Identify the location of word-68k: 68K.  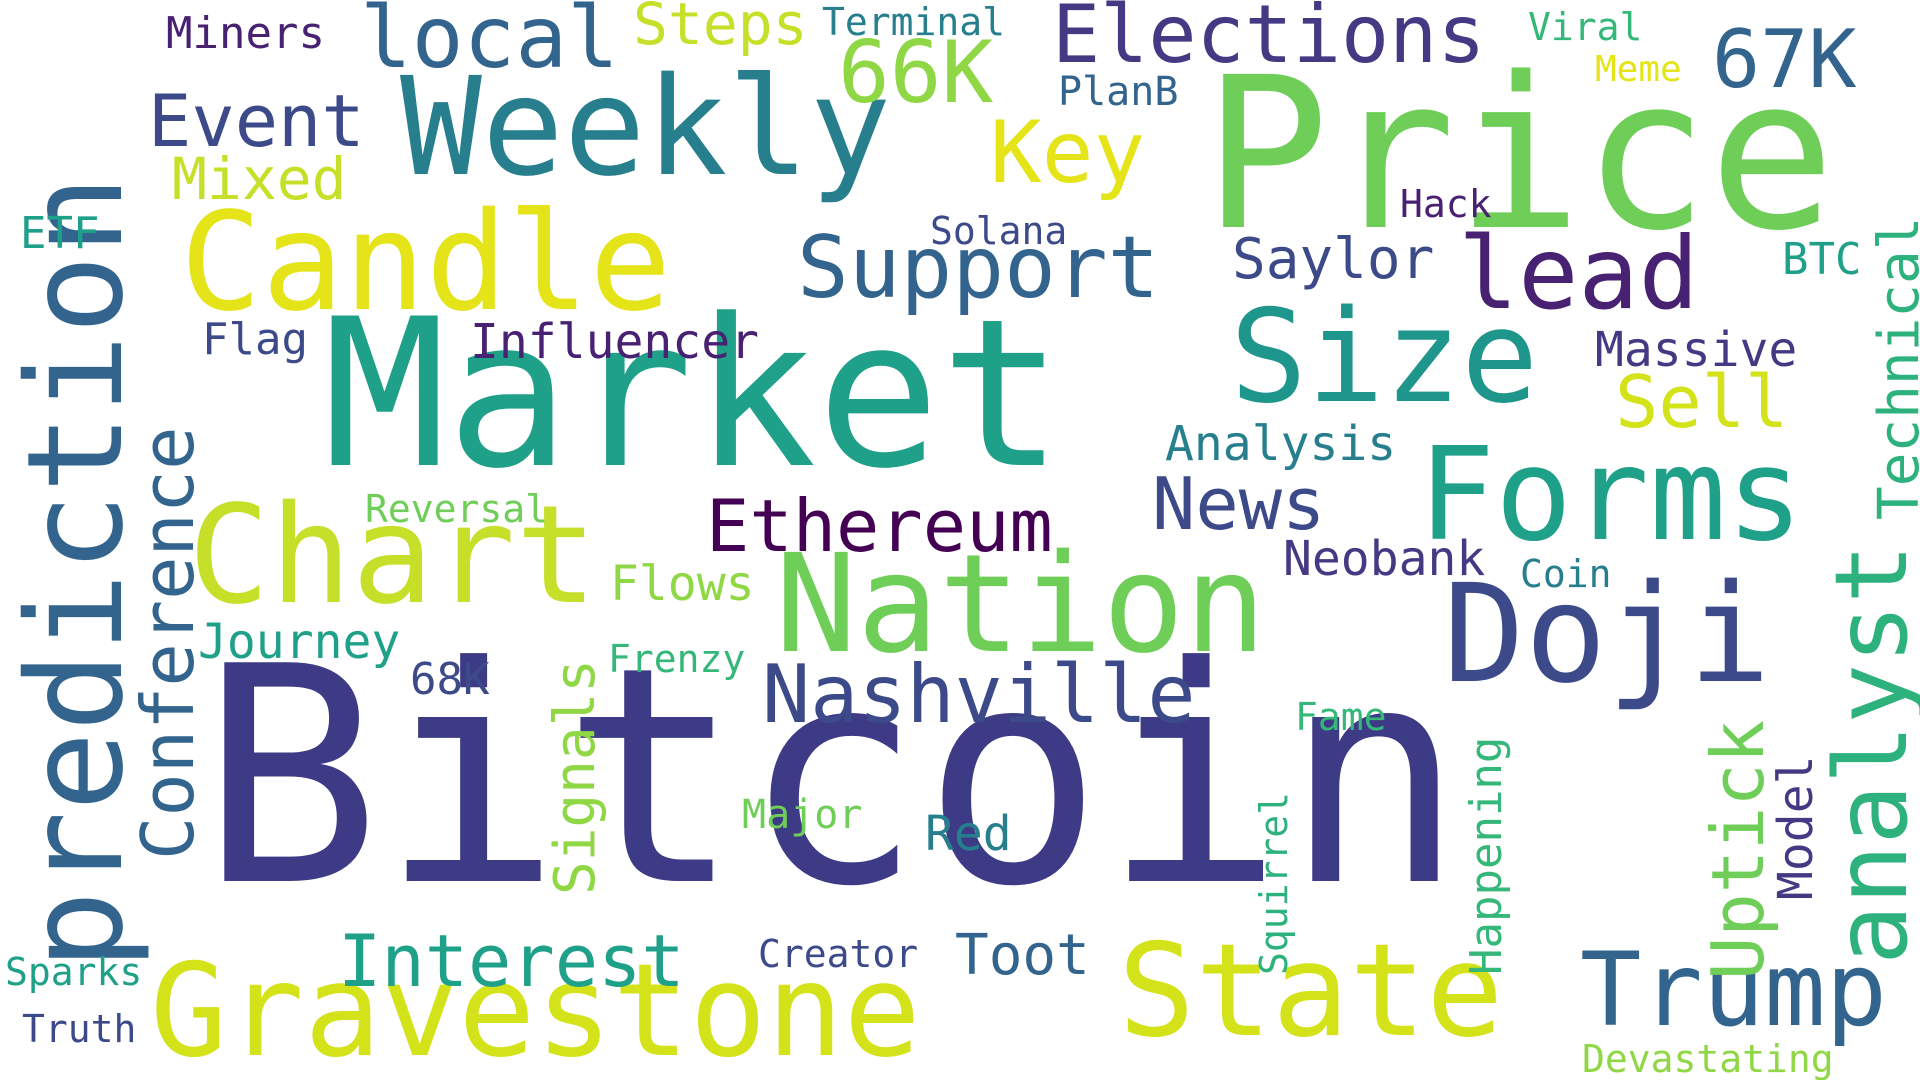
(450, 679).